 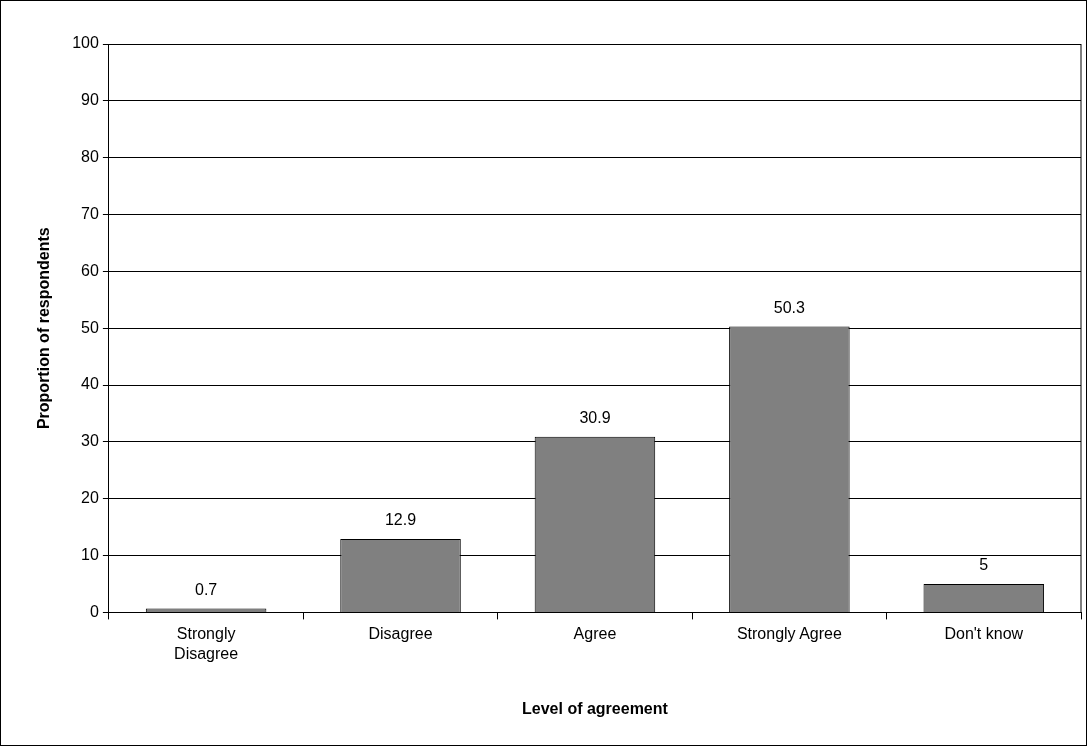 What do you see at coordinates (789, 634) in the screenshot?
I see `x-tick-label: Strongly Agree` at bounding box center [789, 634].